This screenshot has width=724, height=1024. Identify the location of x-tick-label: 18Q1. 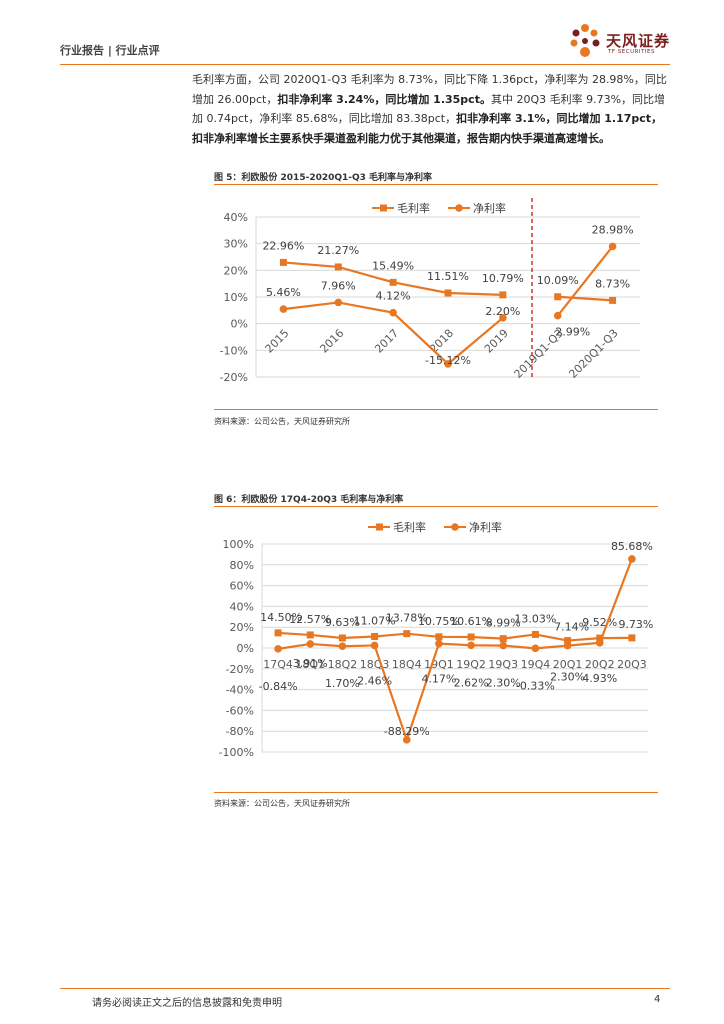
(310, 664).